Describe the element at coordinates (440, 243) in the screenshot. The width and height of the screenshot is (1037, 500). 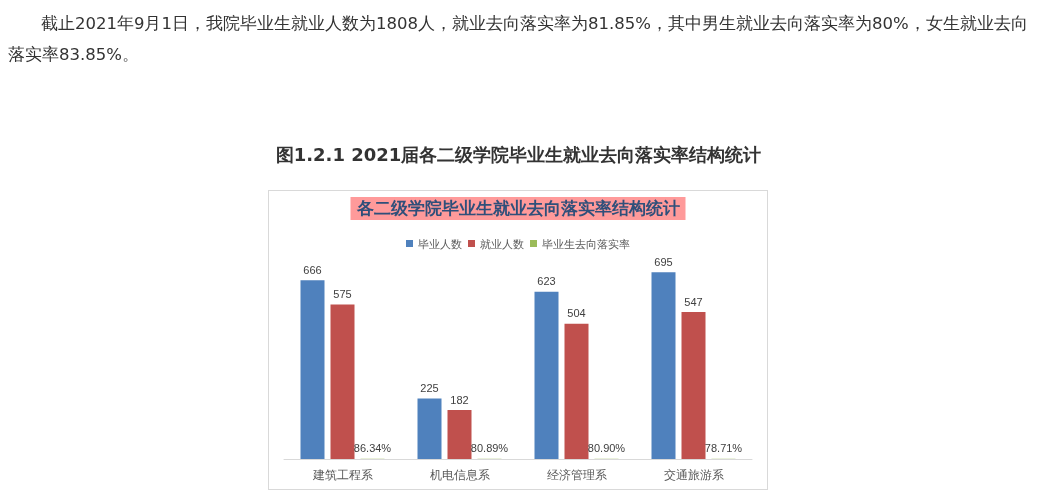
I see `legend-label: 毕业人数` at that location.